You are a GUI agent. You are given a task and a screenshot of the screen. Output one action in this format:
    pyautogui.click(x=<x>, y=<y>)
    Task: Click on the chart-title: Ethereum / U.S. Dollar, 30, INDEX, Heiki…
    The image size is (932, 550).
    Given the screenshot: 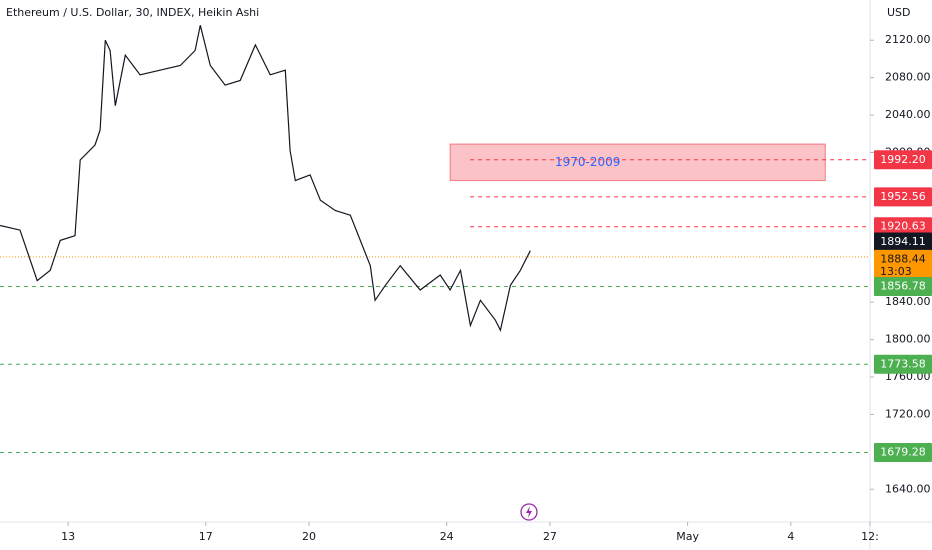 What is the action you would take?
    pyautogui.click(x=132, y=12)
    